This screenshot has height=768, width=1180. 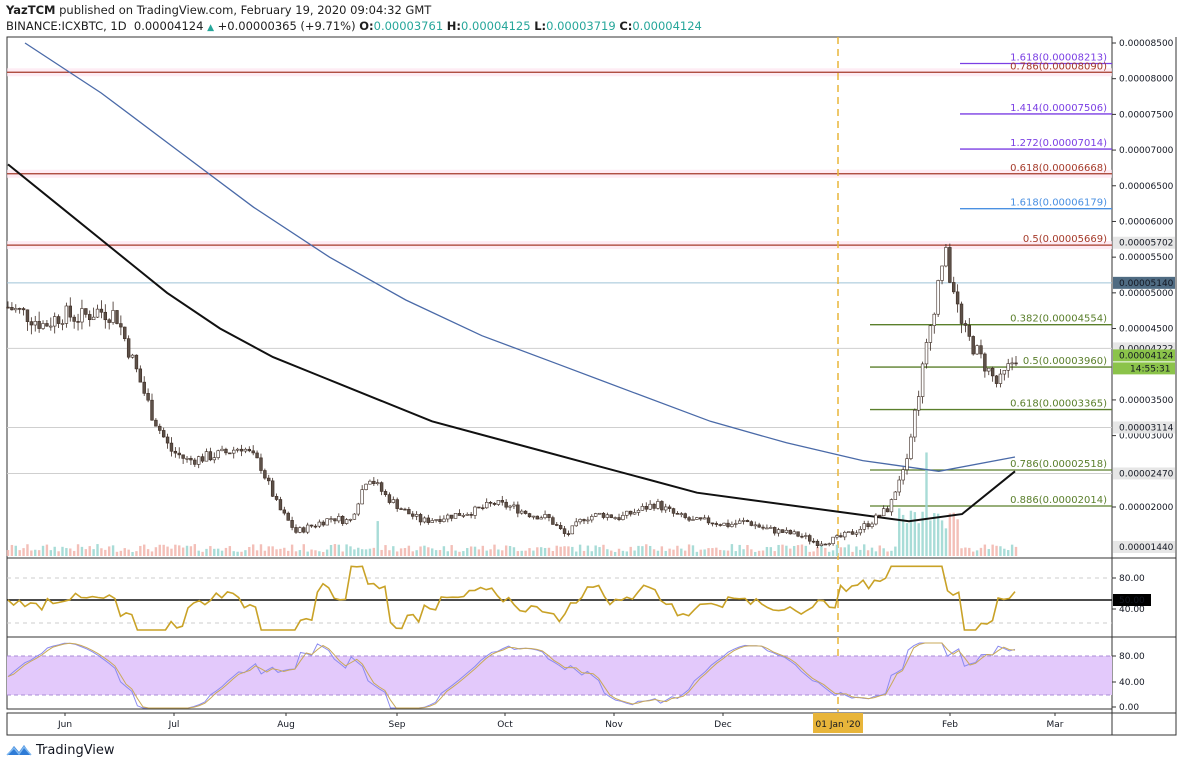 I want to click on time-tick: Oct, so click(x=505, y=725).